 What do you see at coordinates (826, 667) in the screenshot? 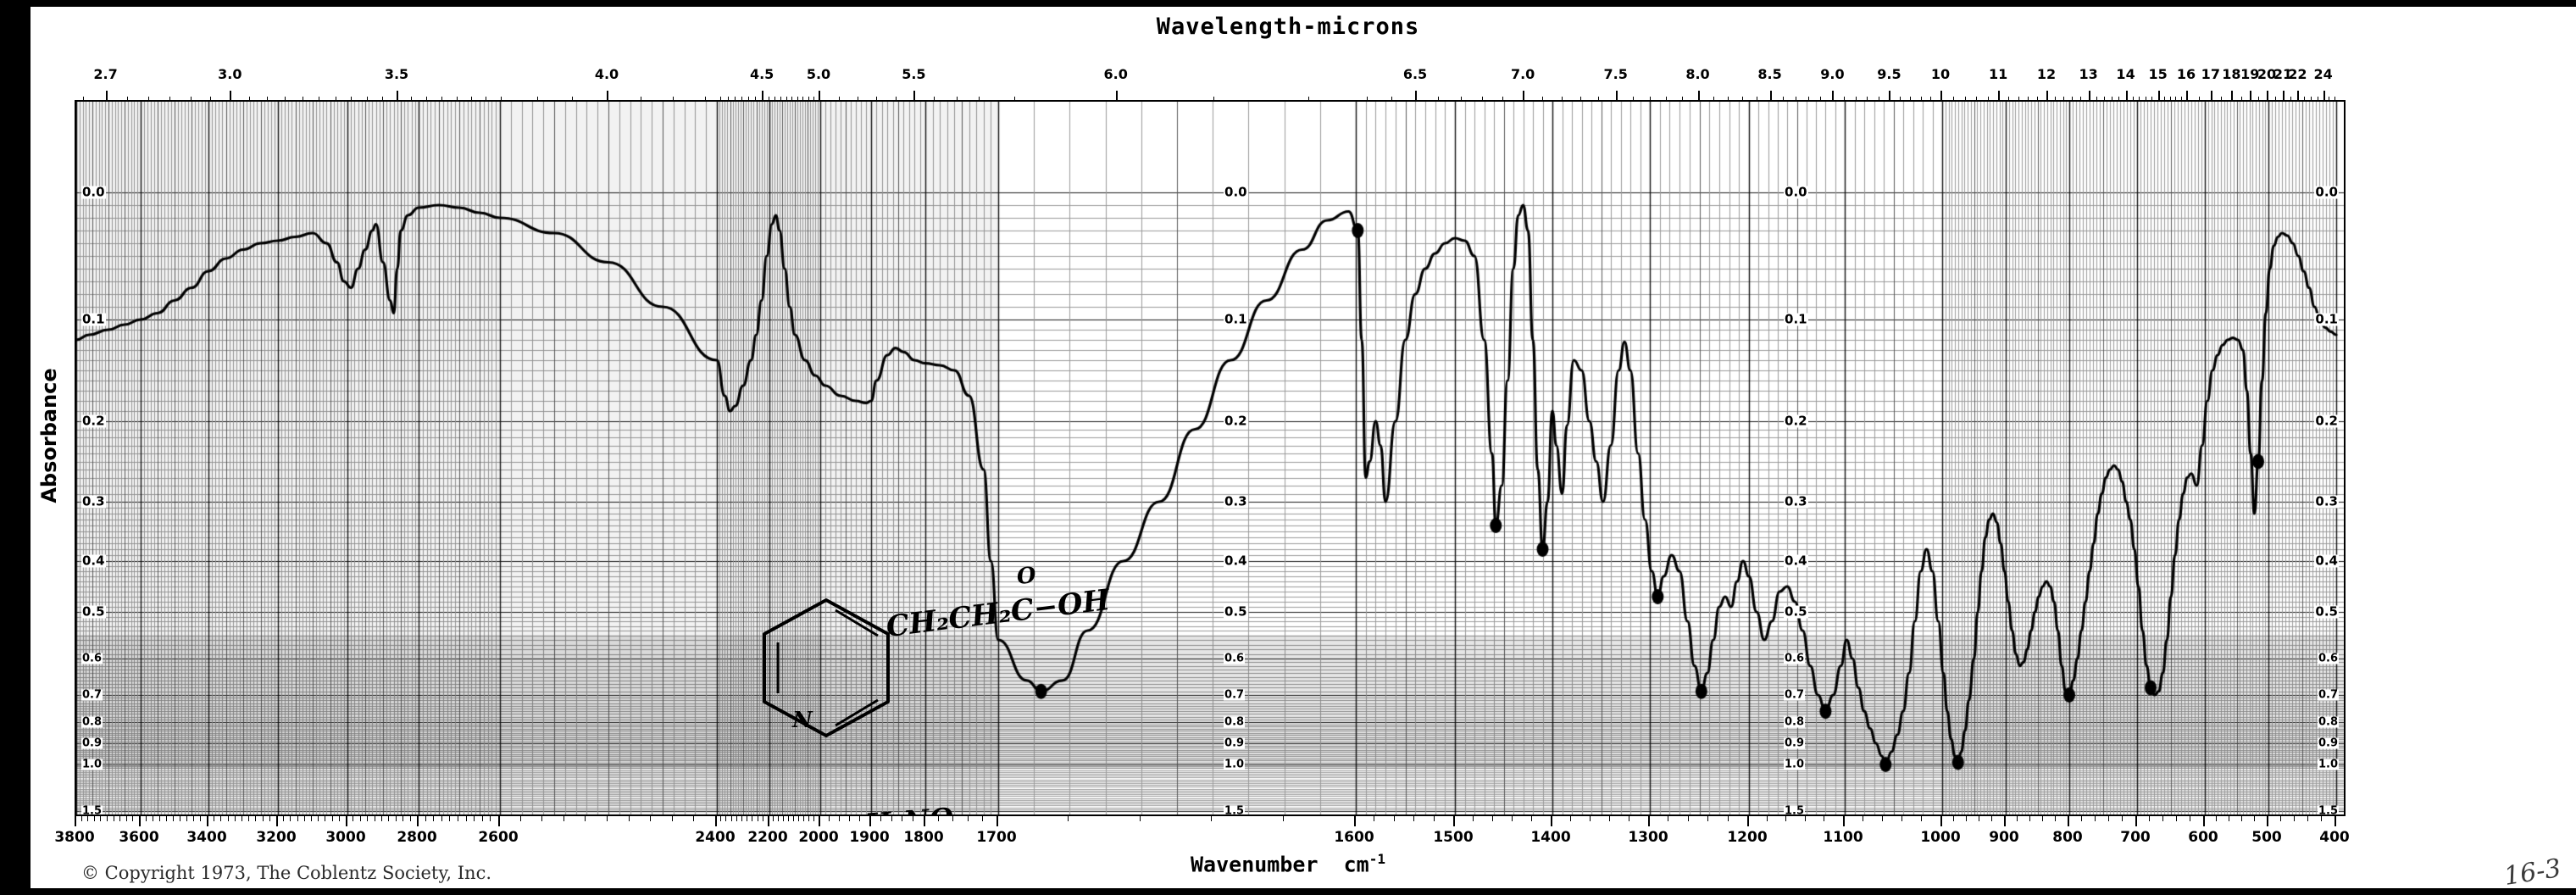
I see `pyridine-ring-drawing` at bounding box center [826, 667].